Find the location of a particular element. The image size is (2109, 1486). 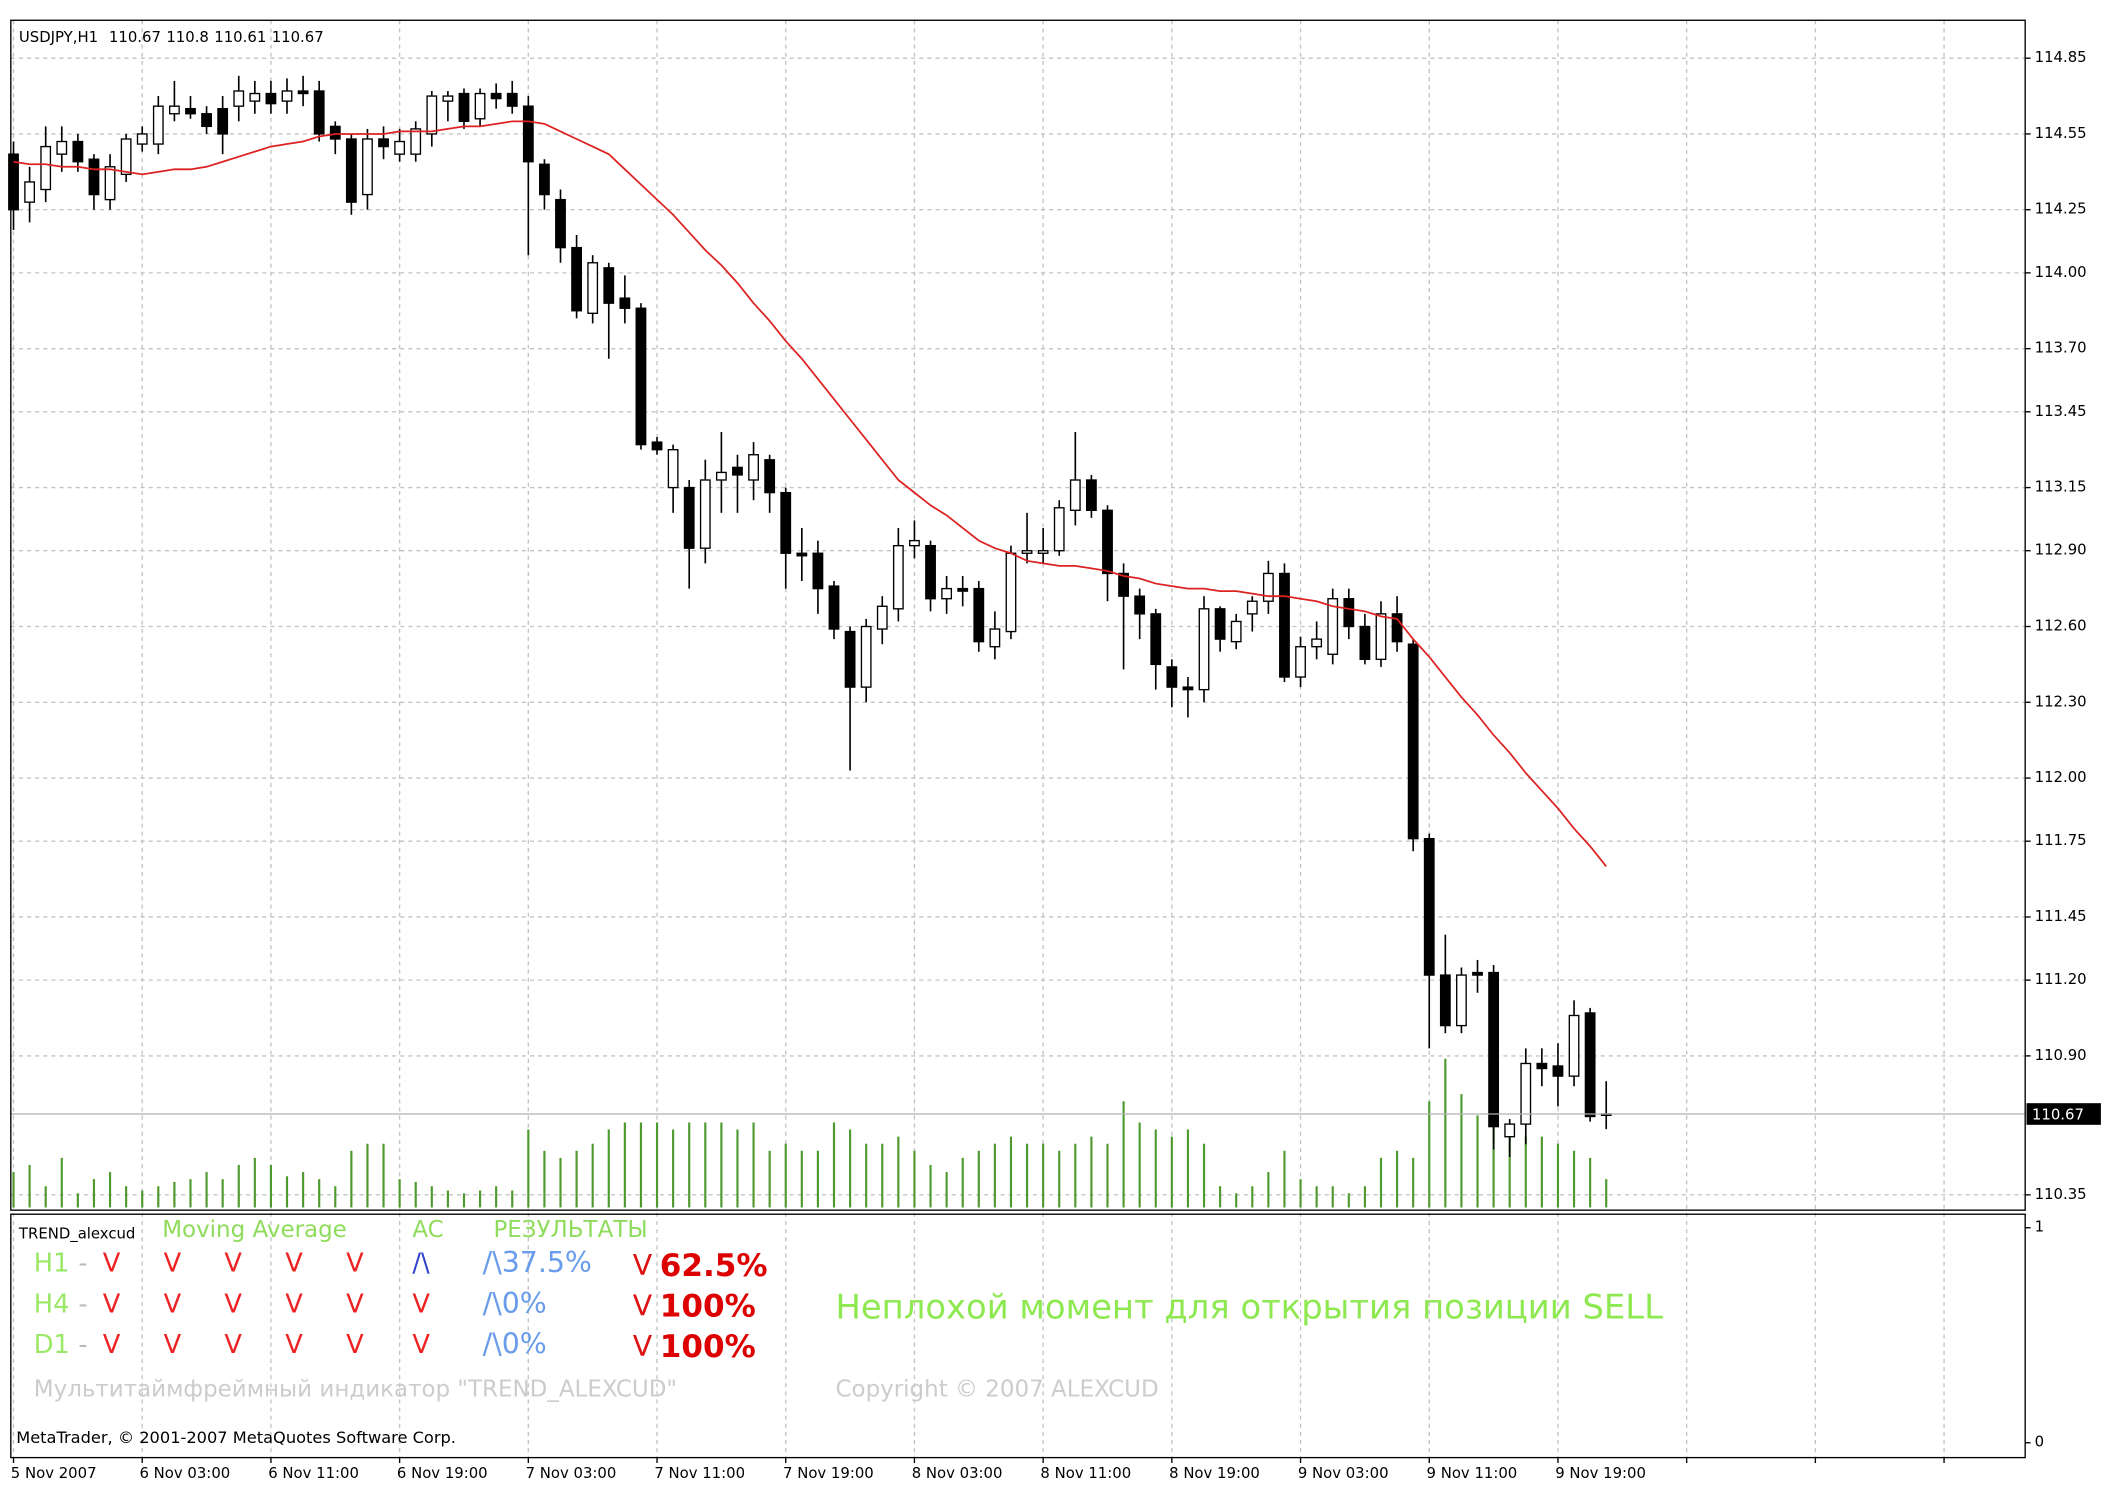

x-tick-label: 7 Nov 11:00 is located at coordinates (699, 1473).